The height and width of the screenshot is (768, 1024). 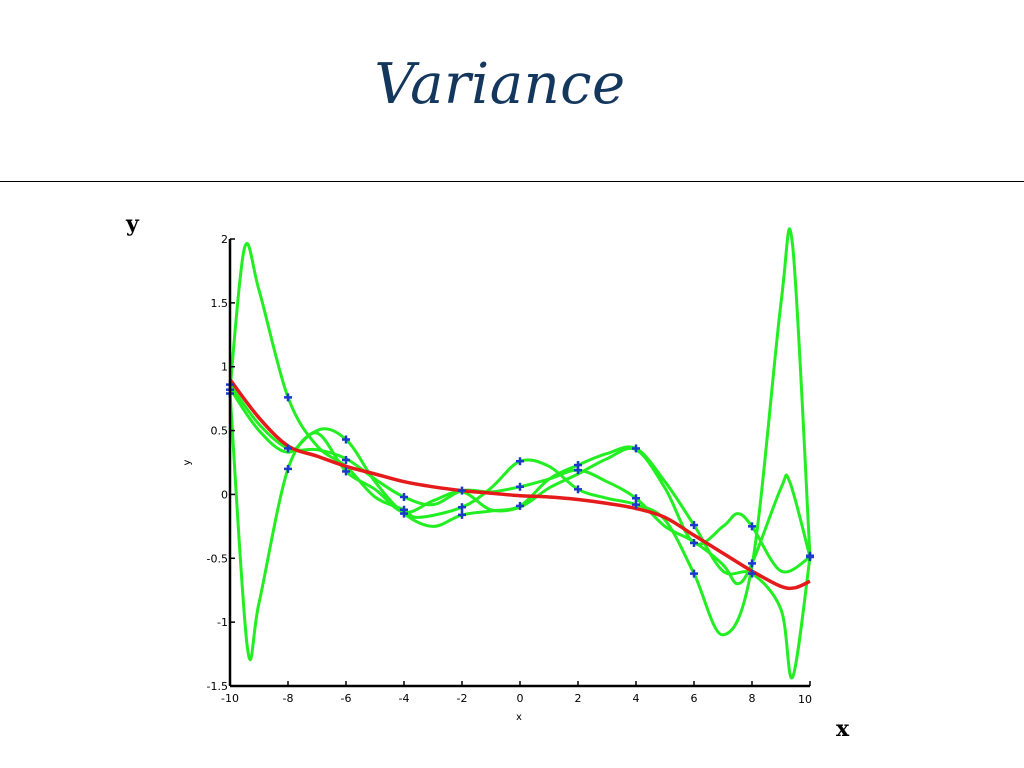 What do you see at coordinates (224, 239) in the screenshot?
I see `y-tick-label: 2` at bounding box center [224, 239].